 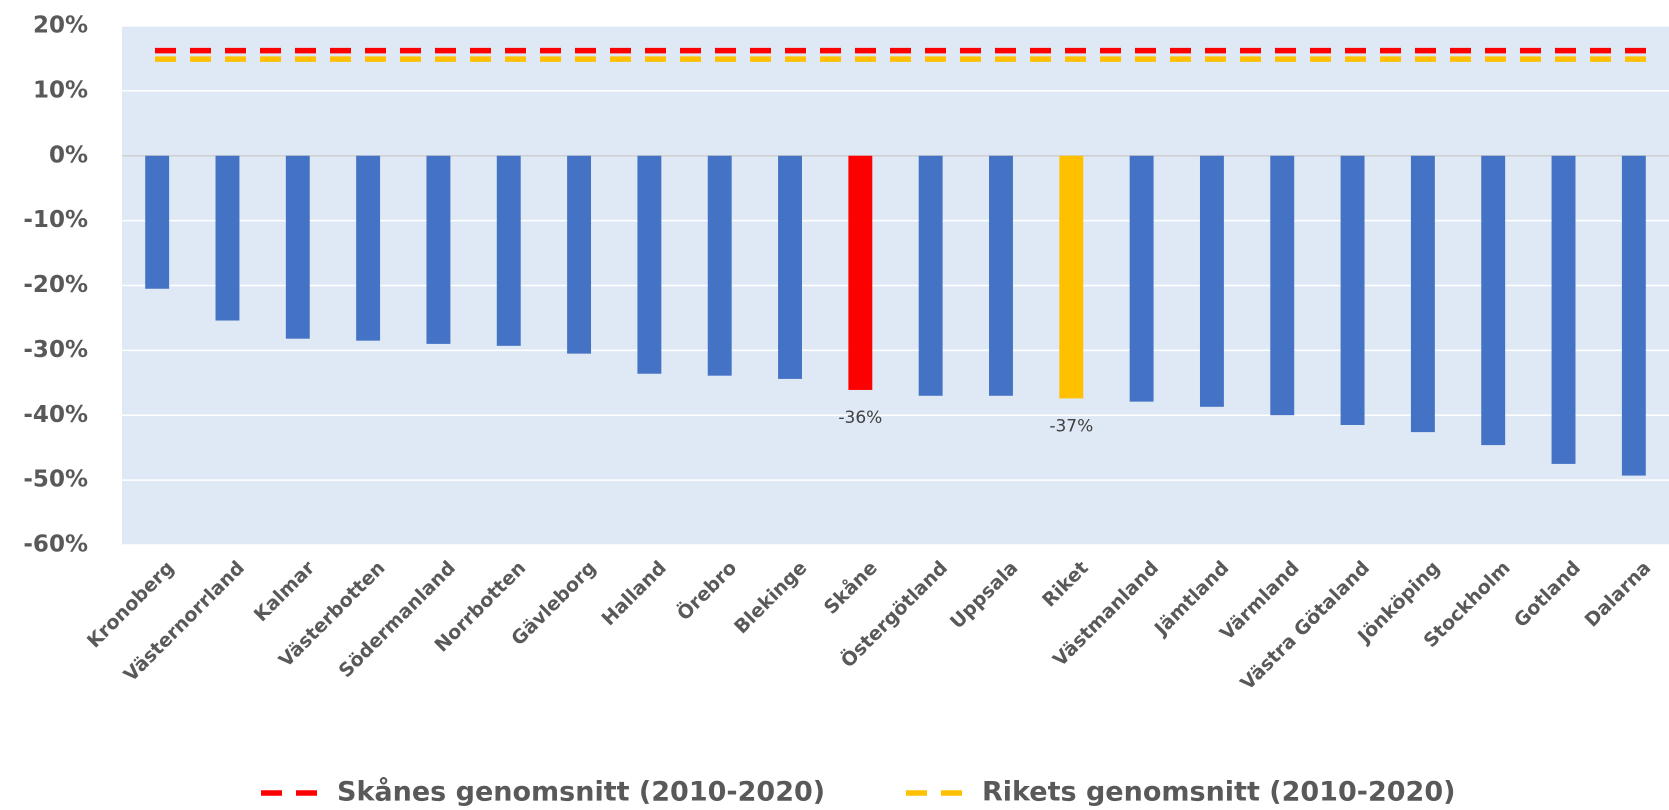 I want to click on x-tick-label: Kalmar, so click(x=285, y=591).